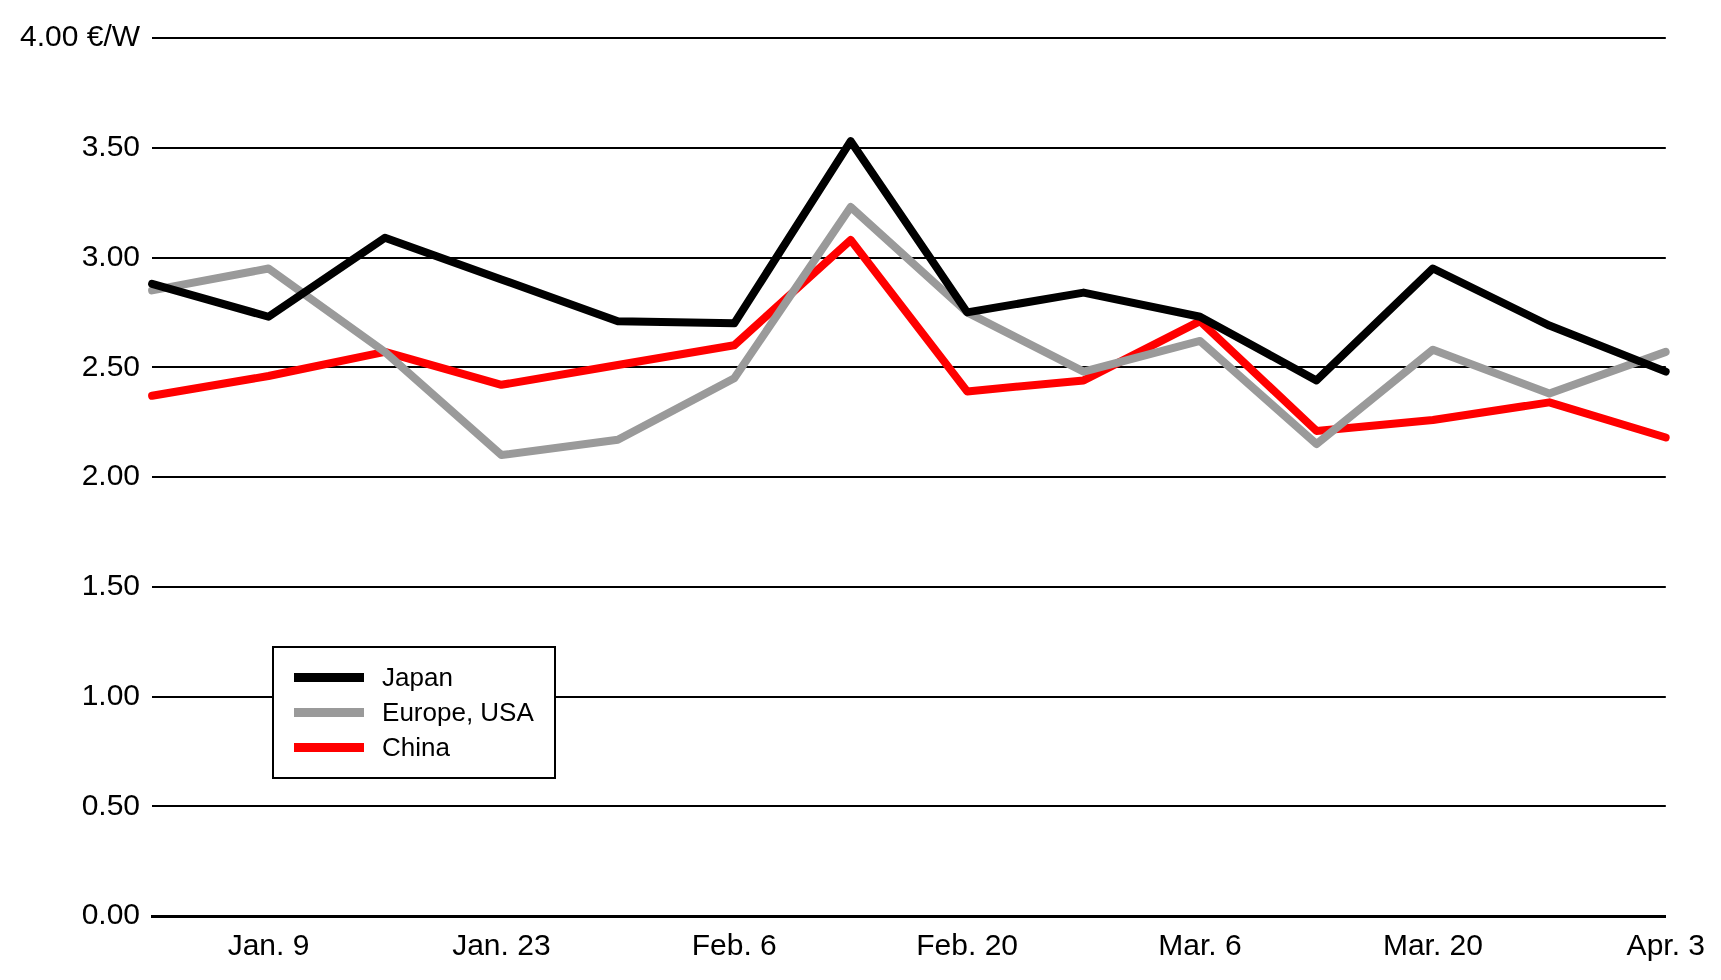 The height and width of the screenshot is (980, 1721). What do you see at coordinates (501, 945) in the screenshot?
I see `x-tick-label: Jan. 23` at bounding box center [501, 945].